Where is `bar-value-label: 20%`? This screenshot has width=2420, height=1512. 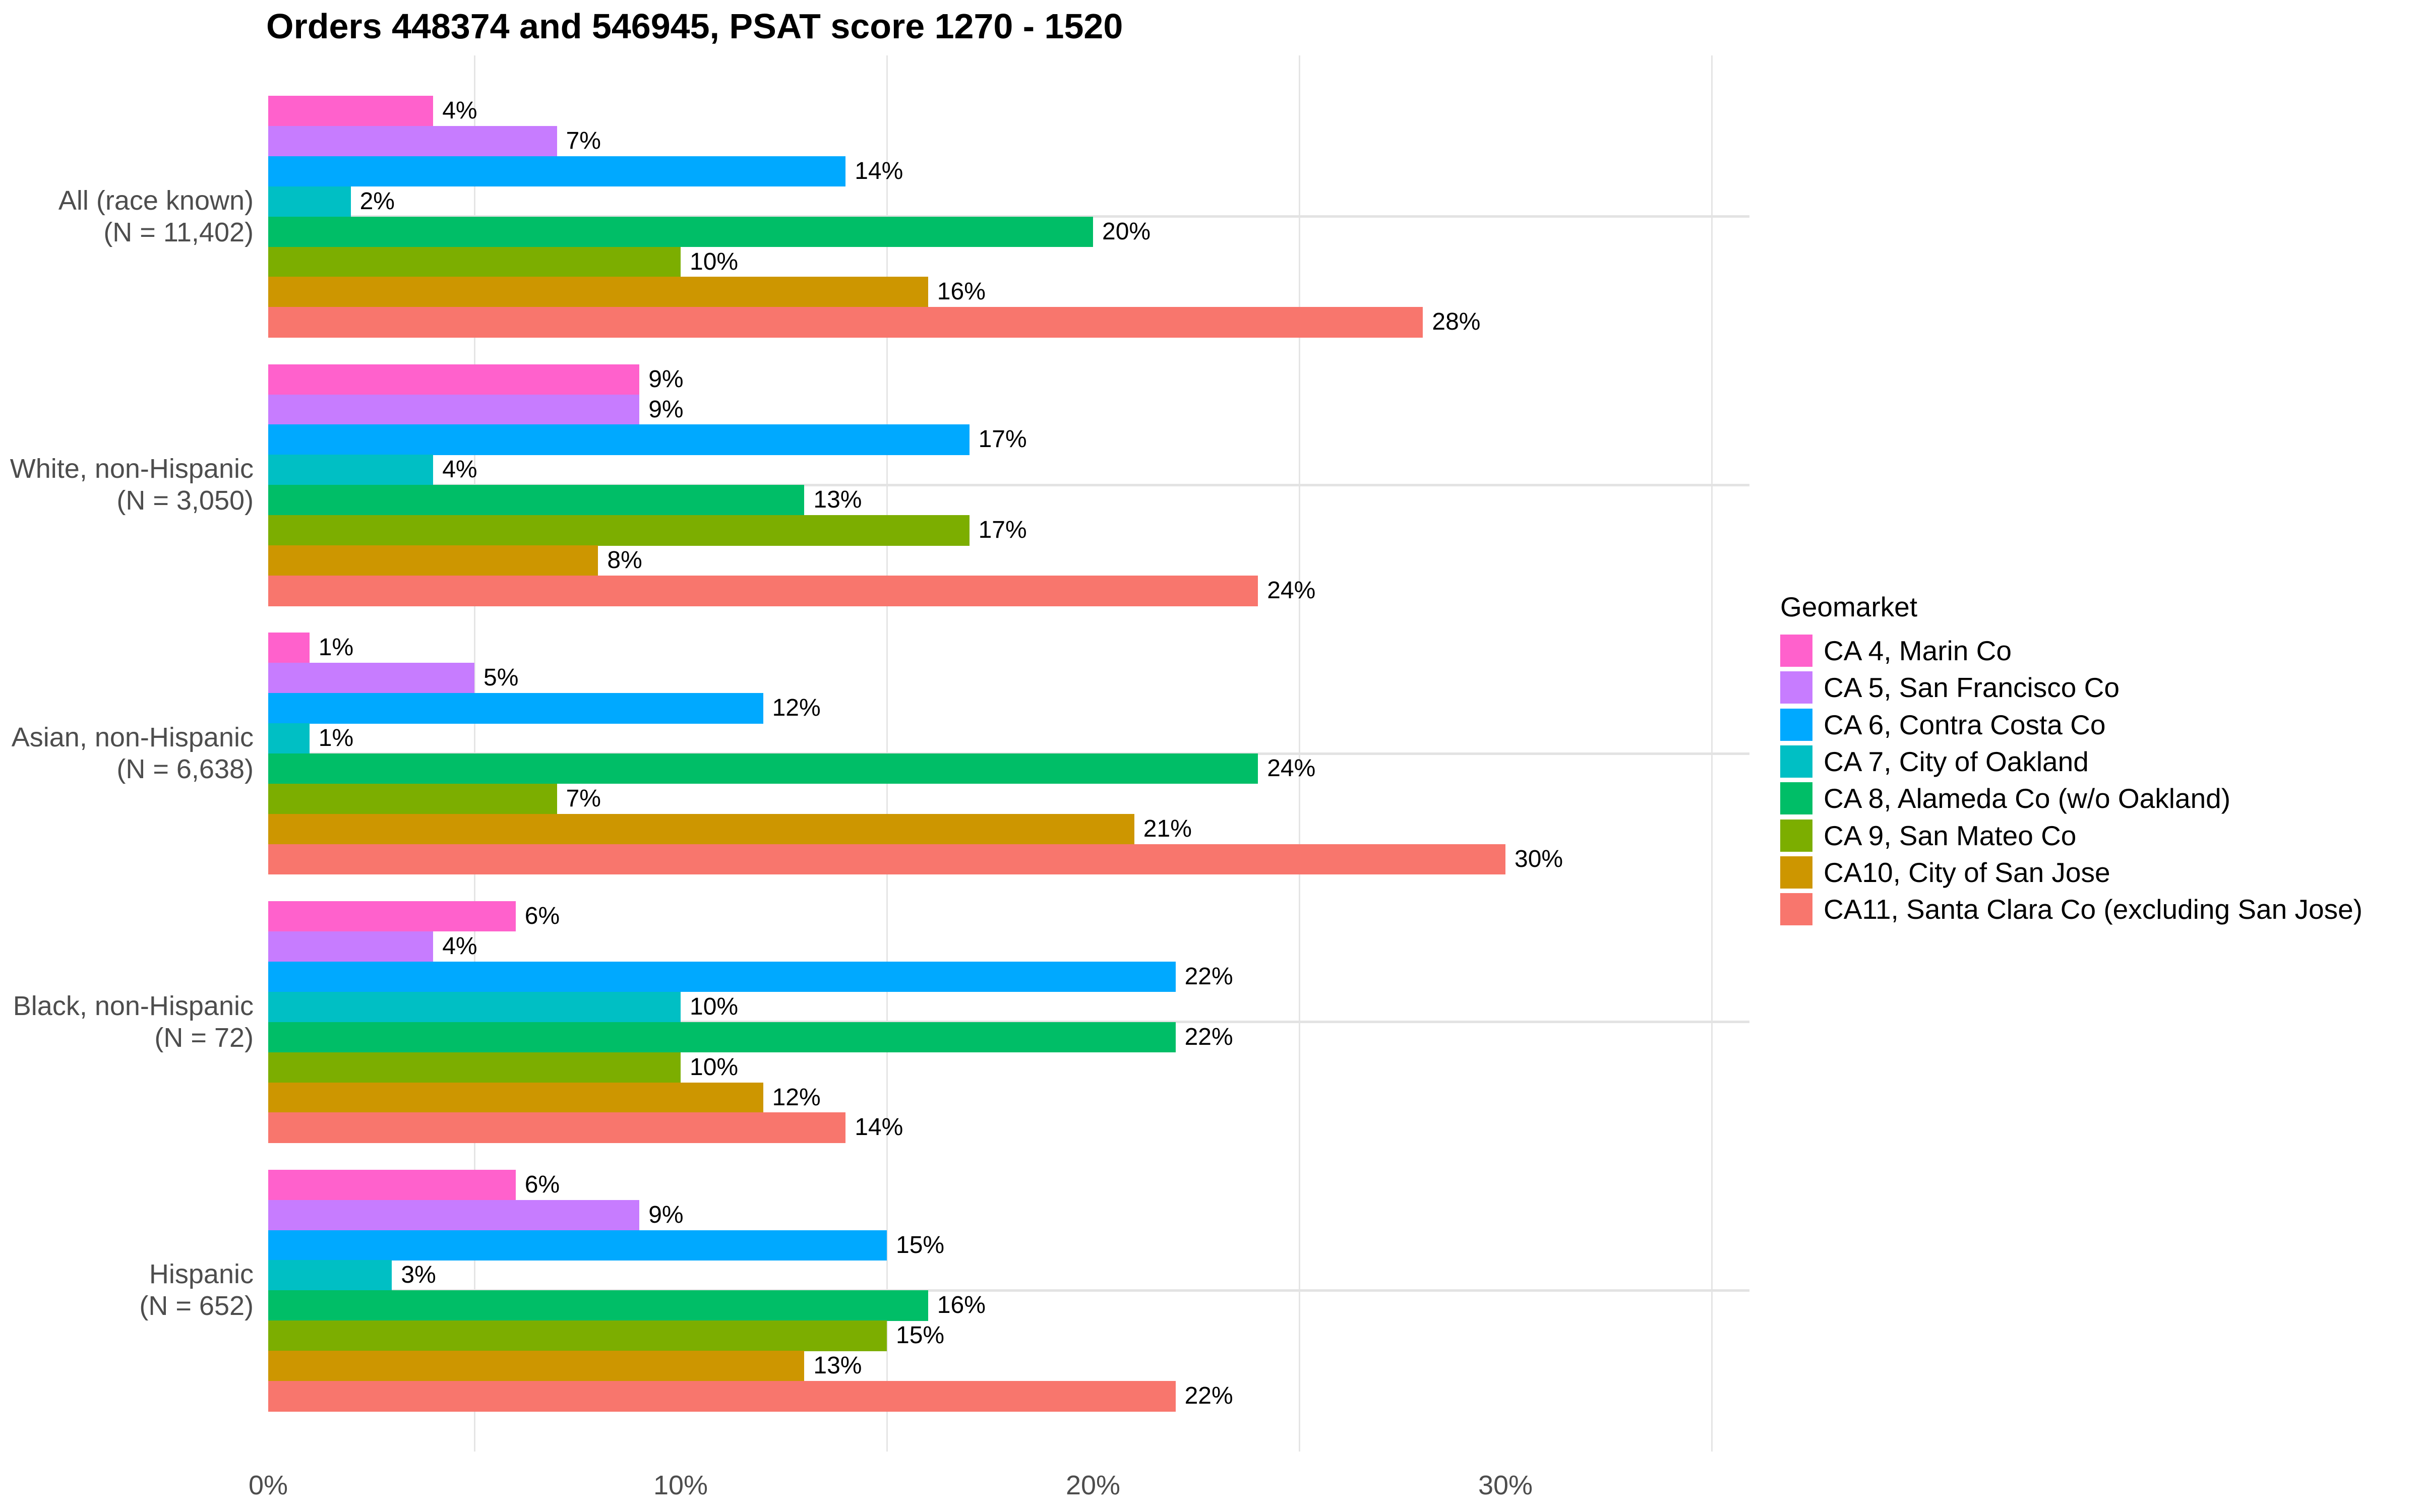
bar-value-label: 20% is located at coordinates (1126, 232).